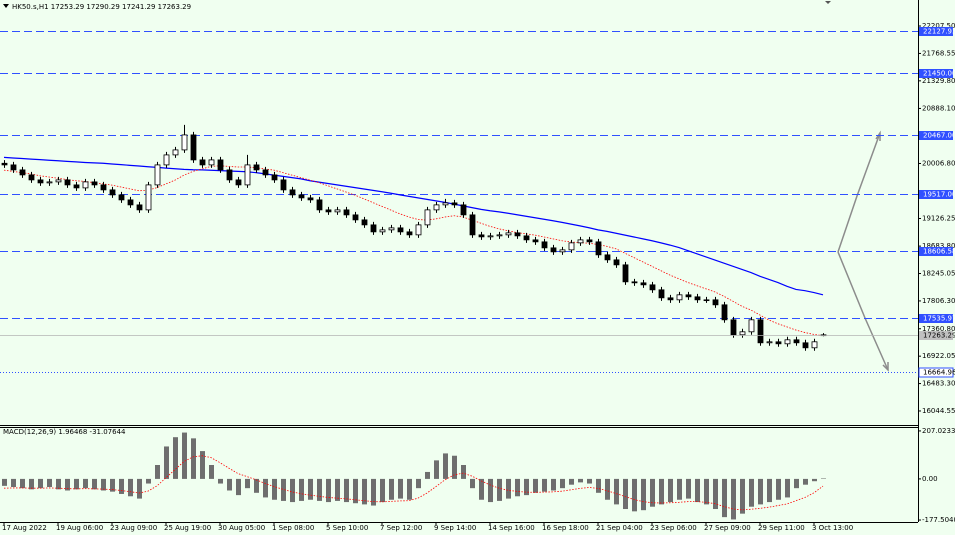  I want to click on level-label-bg, so click(936, 194).